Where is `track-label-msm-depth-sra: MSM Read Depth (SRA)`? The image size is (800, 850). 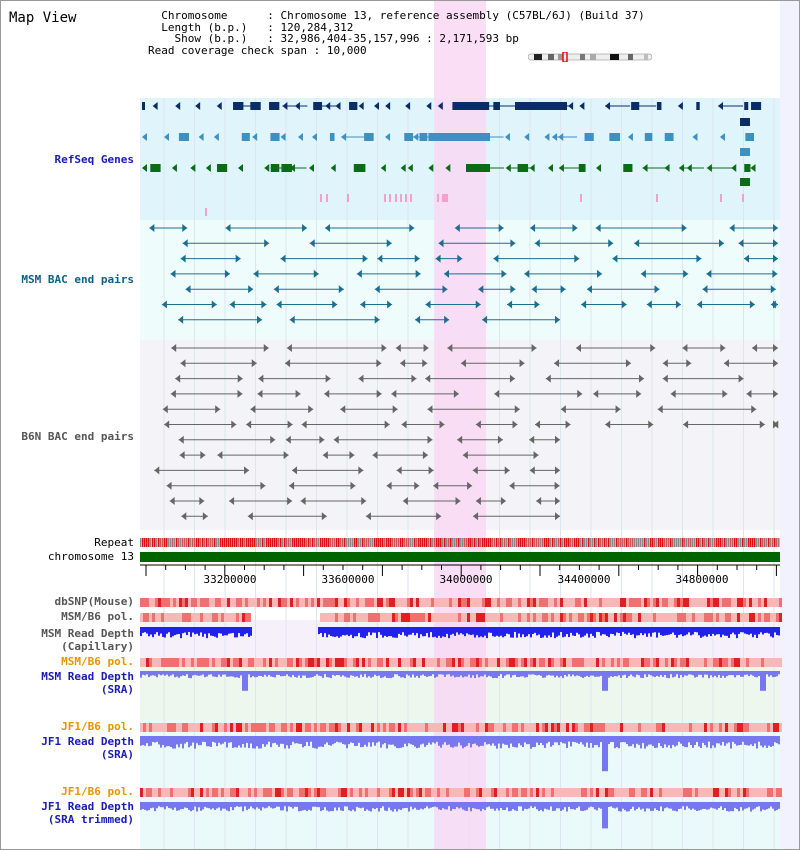
track-label-msm-depth-sra: MSM Read Depth (SRA) is located at coordinates (87, 683).